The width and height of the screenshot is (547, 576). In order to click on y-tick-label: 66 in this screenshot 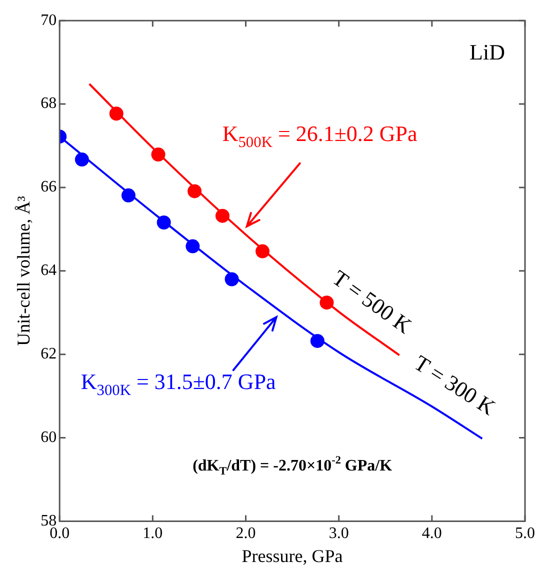, I will do `click(48, 187)`.